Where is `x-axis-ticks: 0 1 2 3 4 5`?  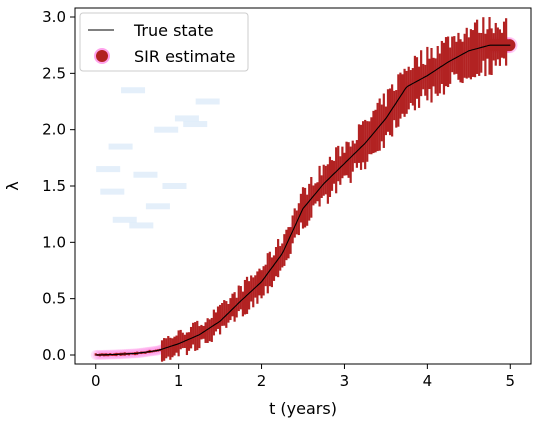
x-axis-ticks: 0 1 2 3 4 5 is located at coordinates (303, 377).